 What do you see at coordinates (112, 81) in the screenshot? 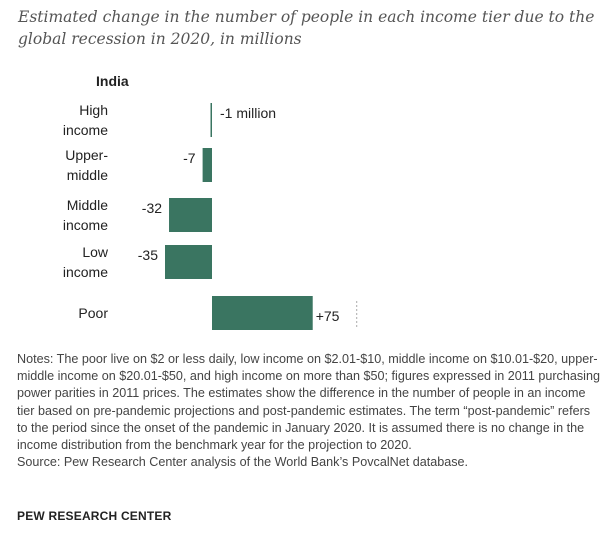
I see `panel-title: India` at bounding box center [112, 81].